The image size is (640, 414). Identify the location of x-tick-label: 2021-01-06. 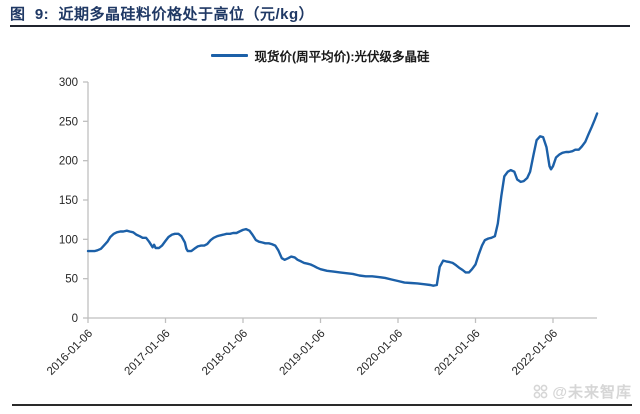
(458, 353).